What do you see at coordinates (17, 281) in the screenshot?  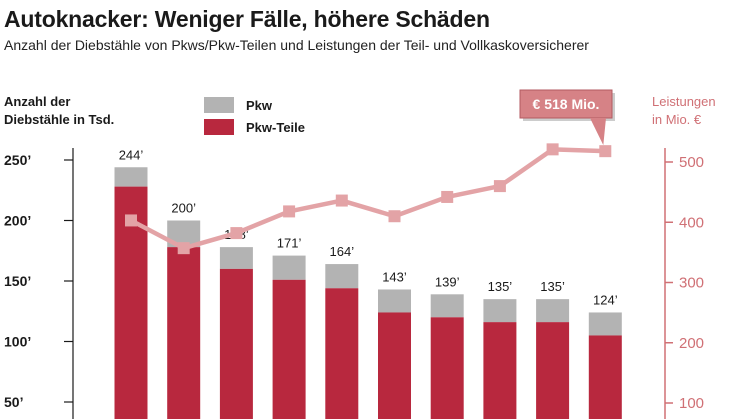 I see `left-tick-label: 150’` at bounding box center [17, 281].